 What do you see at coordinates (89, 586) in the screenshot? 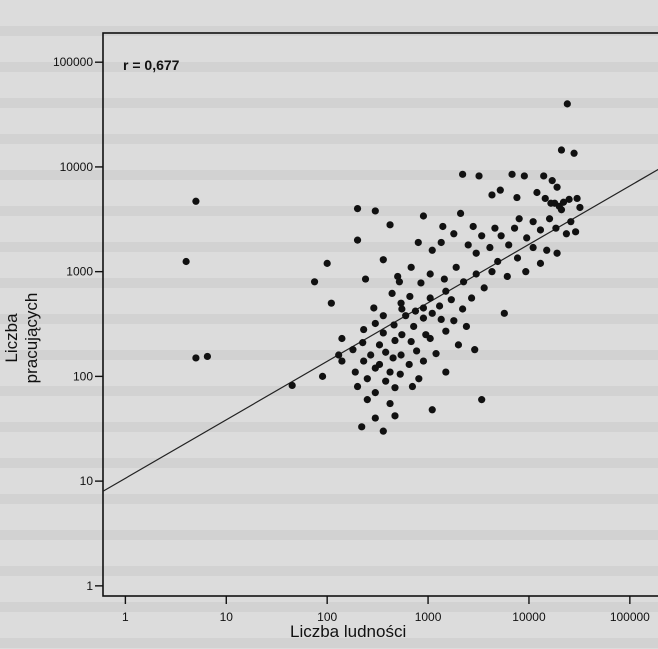
I see `y-tick-label: 1` at bounding box center [89, 586].